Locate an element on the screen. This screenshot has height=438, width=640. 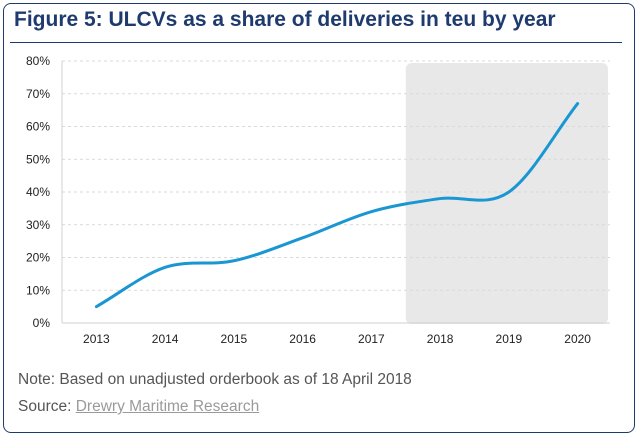
x-tick-label: 2019 is located at coordinates (509, 339).